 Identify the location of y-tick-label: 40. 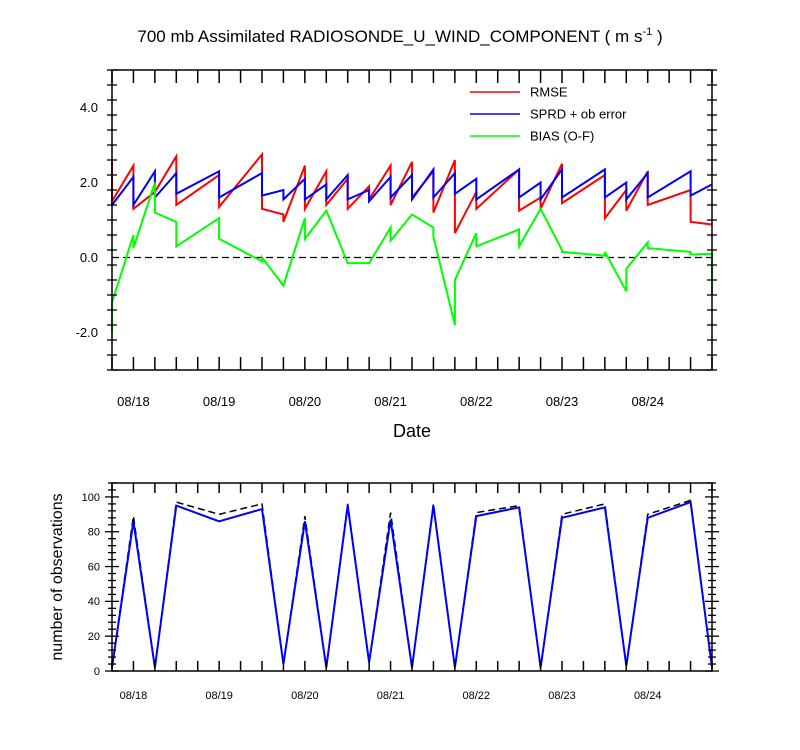
(94, 602).